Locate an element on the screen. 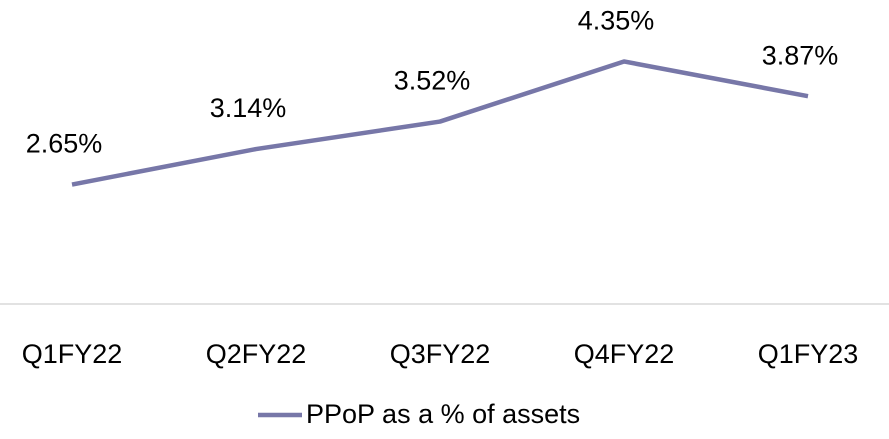  x-tick-label: Q1FY22 is located at coordinates (72, 354).